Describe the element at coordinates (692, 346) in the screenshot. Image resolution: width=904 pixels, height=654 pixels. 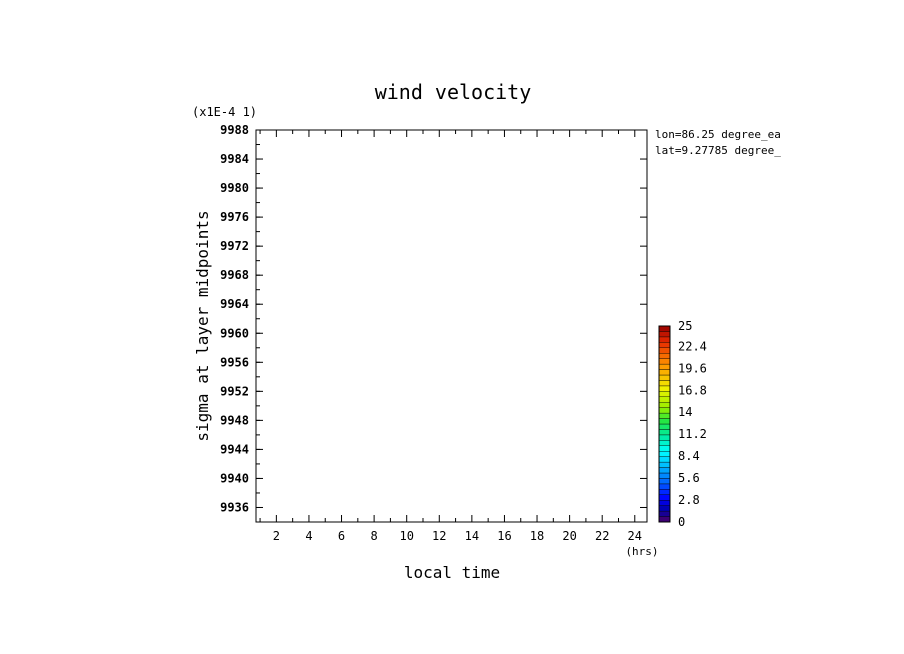
I see `colorbar-tick-label: 22.4` at that location.